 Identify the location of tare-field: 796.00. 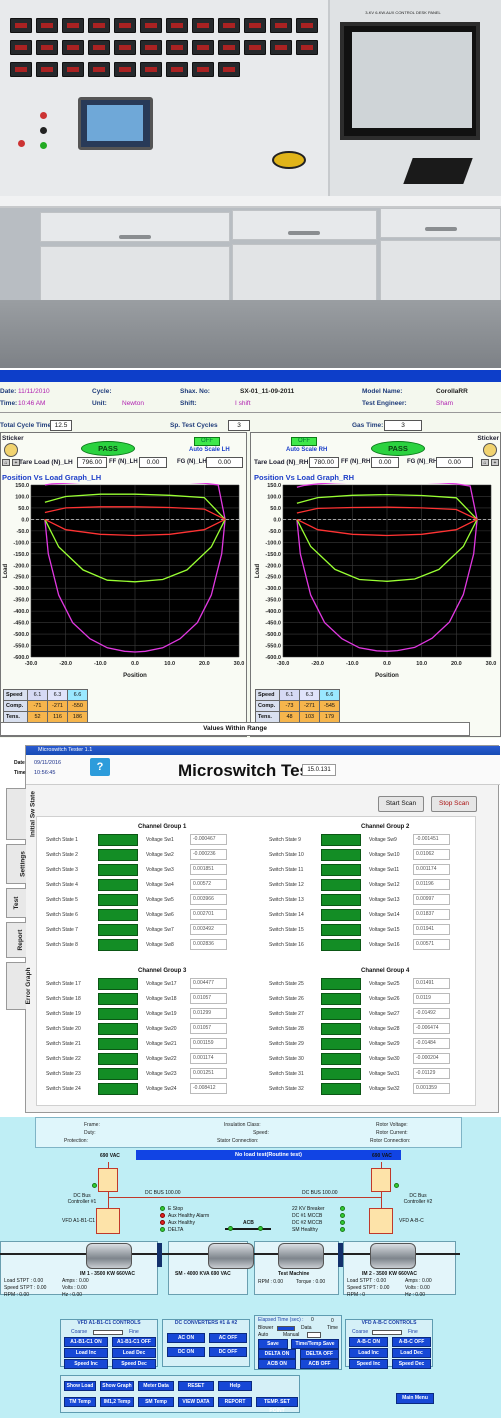
(92, 462).